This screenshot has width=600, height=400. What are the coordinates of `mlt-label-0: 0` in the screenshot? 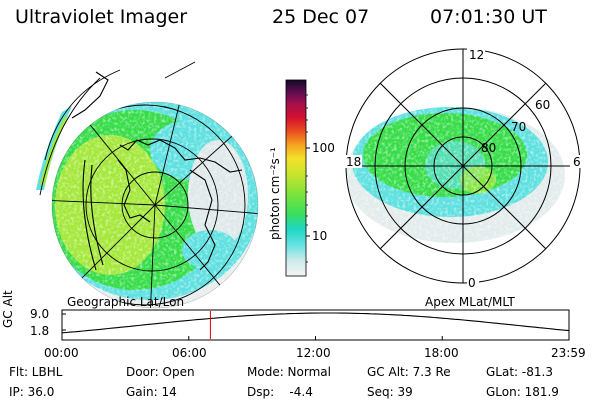 It's located at (472, 283).